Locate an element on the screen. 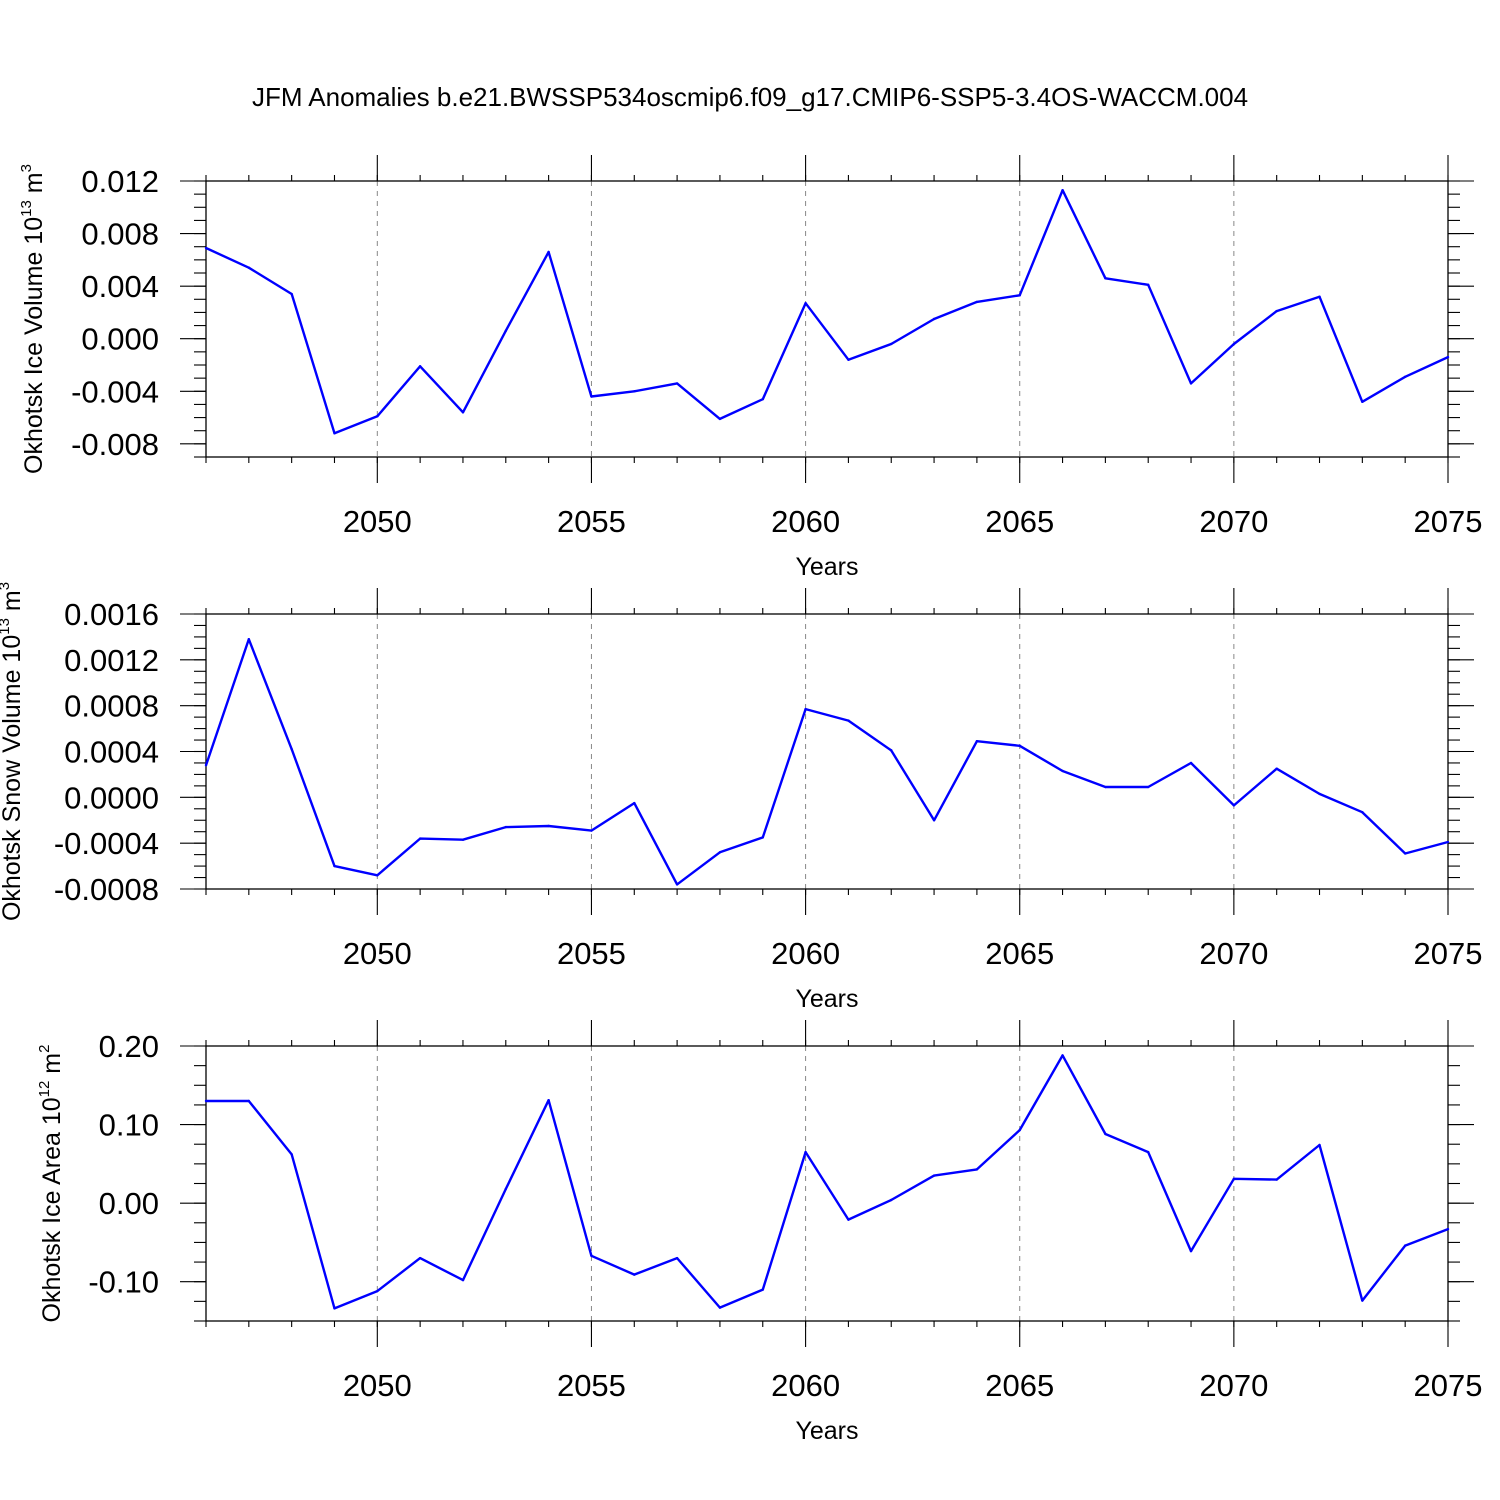  y-tick-label: -0.004 is located at coordinates (115, 391).